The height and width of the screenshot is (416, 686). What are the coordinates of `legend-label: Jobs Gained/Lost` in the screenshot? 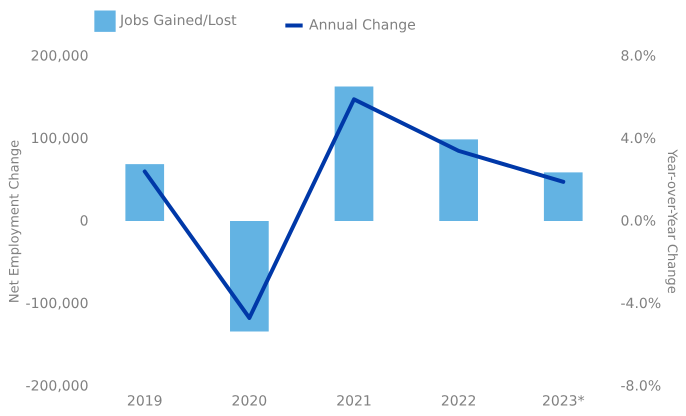 It's located at (178, 21).